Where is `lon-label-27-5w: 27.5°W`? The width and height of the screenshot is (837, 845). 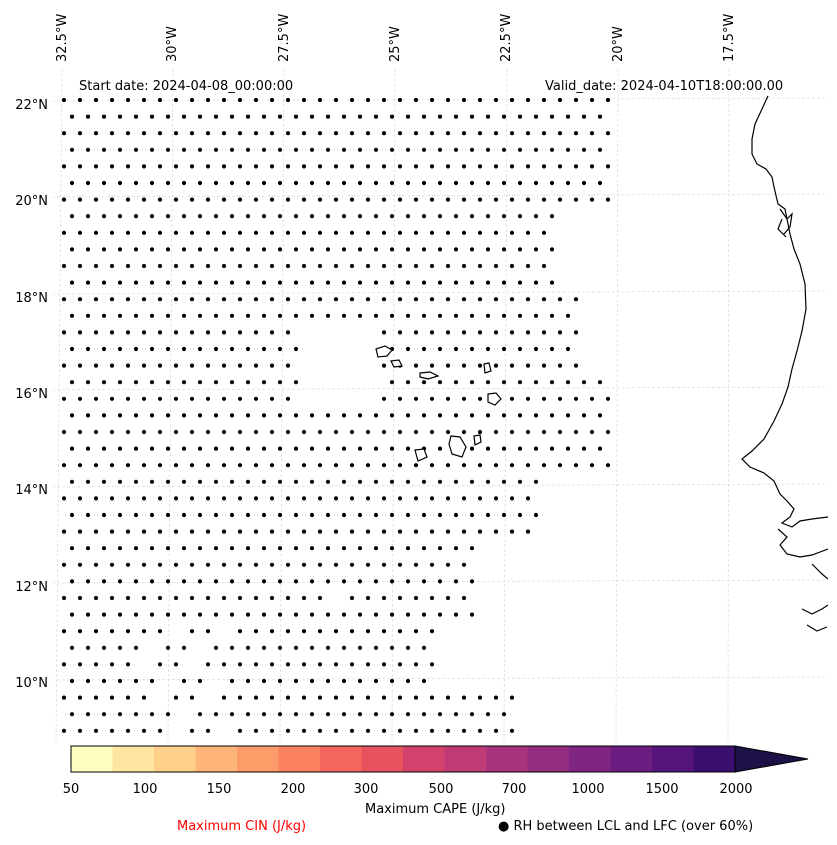
lon-label-27-5w: 27.5°W is located at coordinates (284, 37).